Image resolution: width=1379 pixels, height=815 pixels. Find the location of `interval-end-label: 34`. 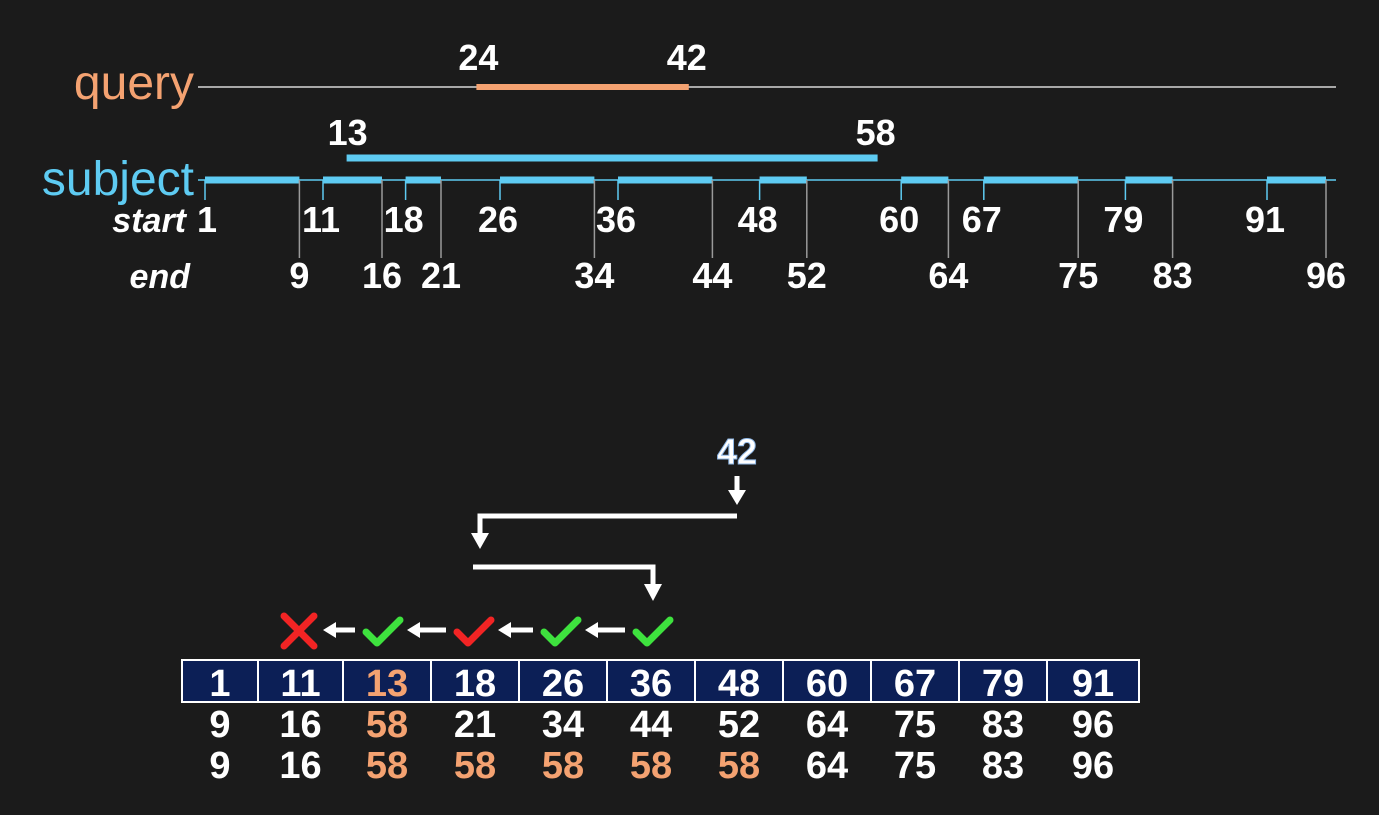

interval-end-label: 34 is located at coordinates (594, 275).